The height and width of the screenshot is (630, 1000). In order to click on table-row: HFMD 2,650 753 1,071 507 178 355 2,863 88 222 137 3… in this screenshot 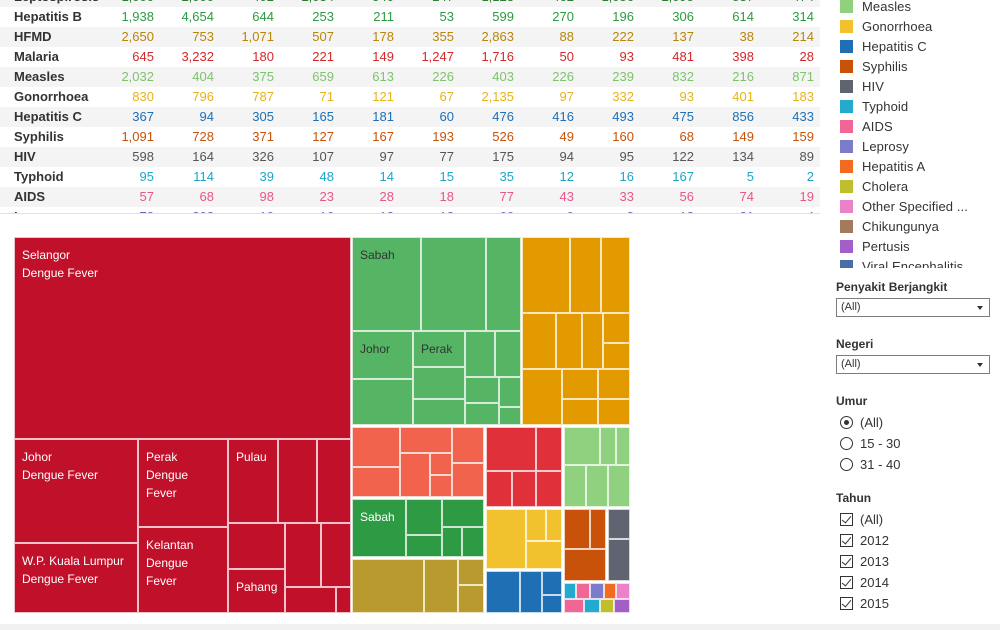, I will do `click(410, 37)`.